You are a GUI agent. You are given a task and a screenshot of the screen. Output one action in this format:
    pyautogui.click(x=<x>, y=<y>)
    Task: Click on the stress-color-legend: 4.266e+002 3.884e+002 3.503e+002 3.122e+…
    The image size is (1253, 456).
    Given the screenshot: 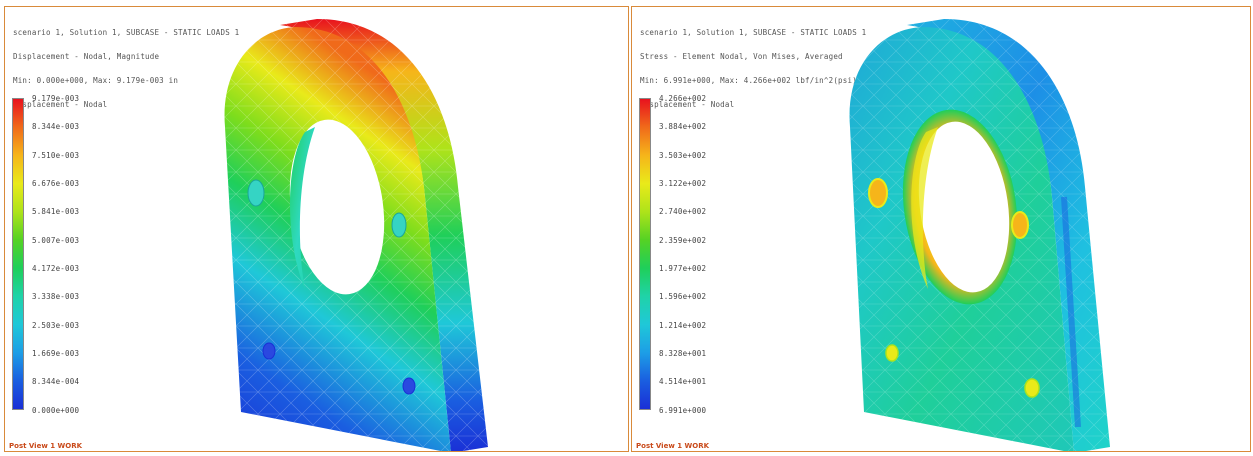 What is the action you would take?
    pyautogui.click(x=679, y=254)
    